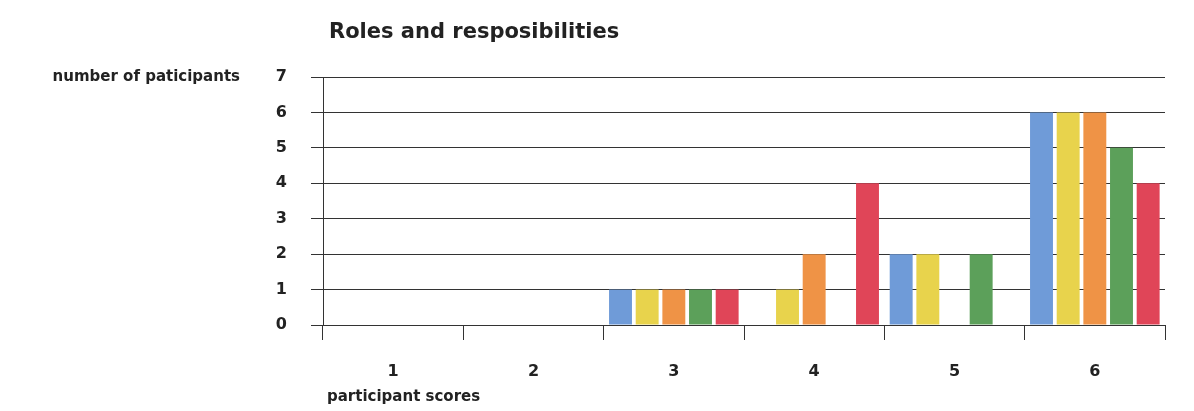 The height and width of the screenshot is (411, 1194). I want to click on x-tick-label: 1, so click(393, 370).